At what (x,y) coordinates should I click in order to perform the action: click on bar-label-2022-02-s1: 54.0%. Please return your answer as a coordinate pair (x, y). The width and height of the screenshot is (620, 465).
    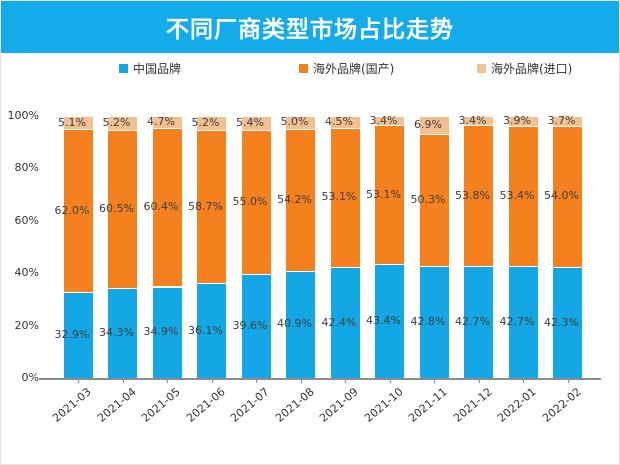
    Looking at the image, I should click on (561, 196).